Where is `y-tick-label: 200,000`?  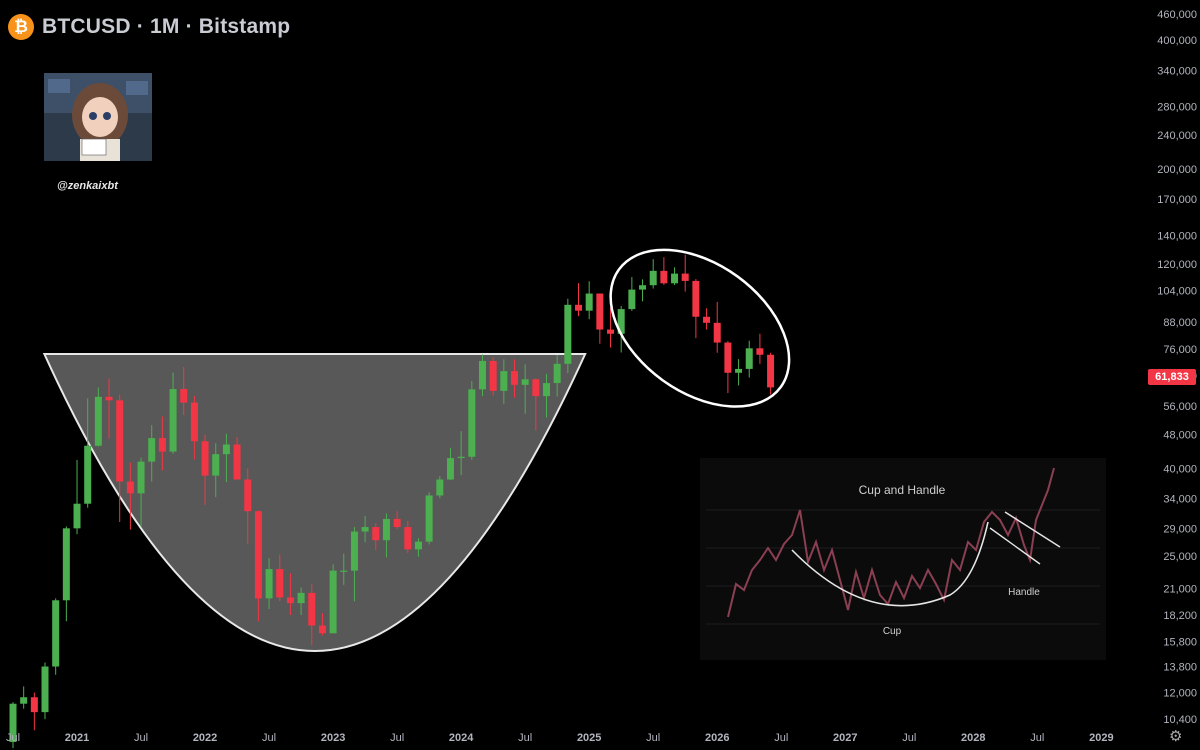
y-tick-label: 200,000 is located at coordinates (1177, 170).